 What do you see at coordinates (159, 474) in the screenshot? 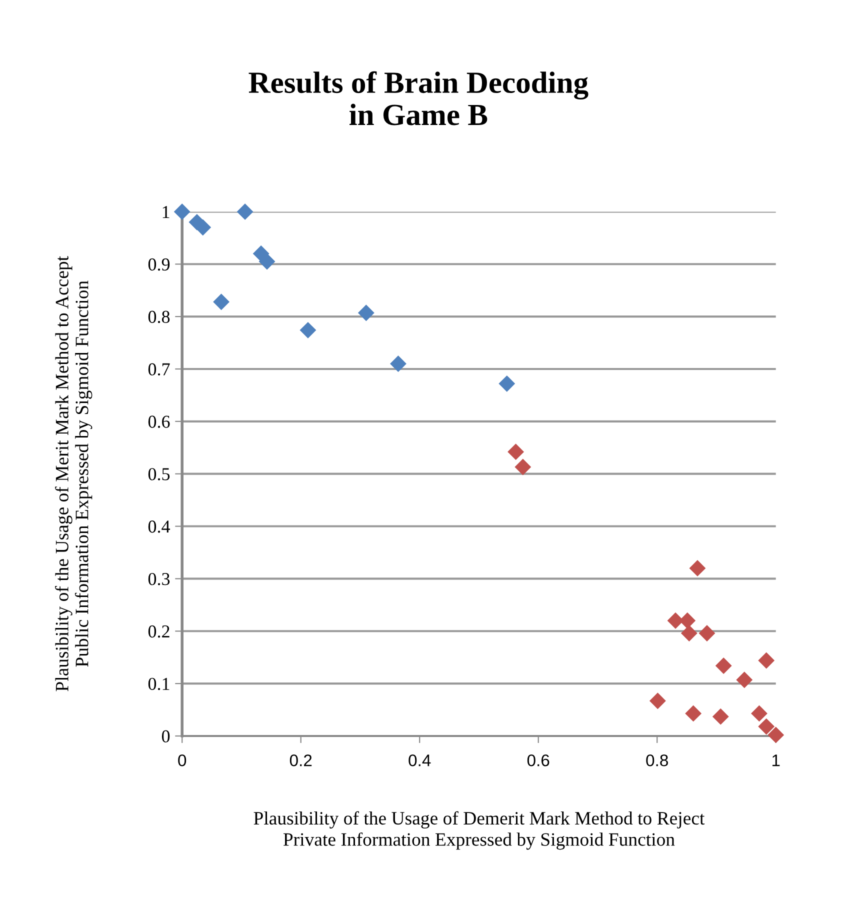
I see `y-tick-label: 0.5` at bounding box center [159, 474].